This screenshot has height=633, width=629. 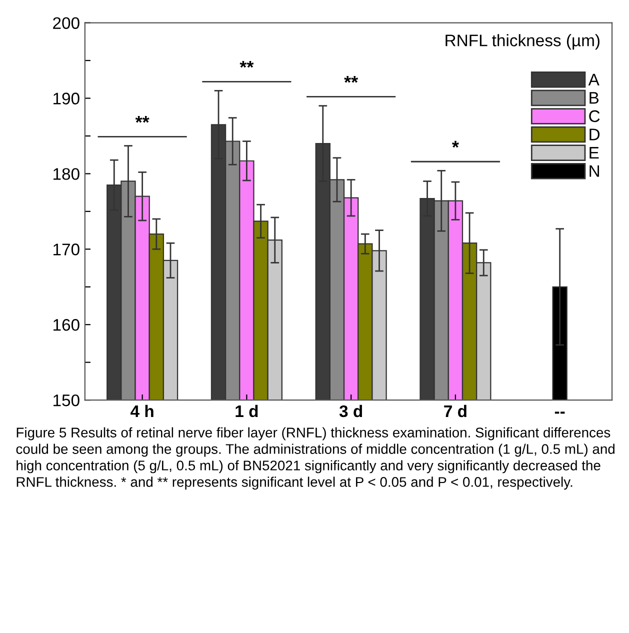 I want to click on x-tick-label: 7 d, so click(x=455, y=411).